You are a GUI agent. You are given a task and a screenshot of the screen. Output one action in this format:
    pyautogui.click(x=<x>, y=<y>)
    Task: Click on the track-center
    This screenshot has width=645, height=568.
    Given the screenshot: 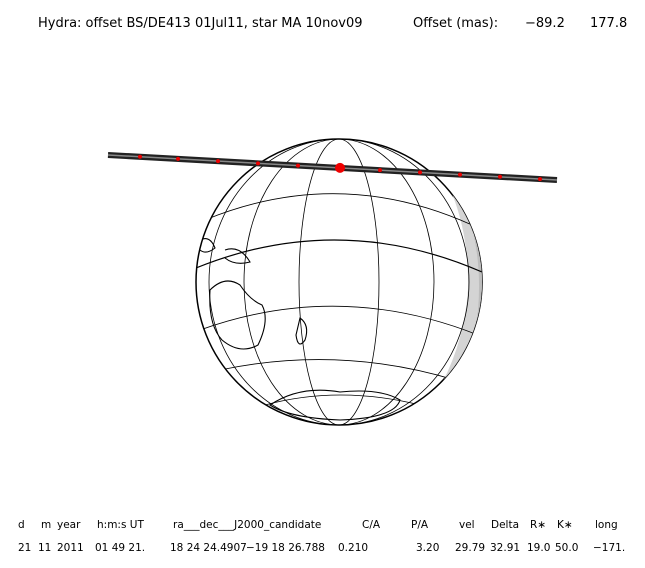 What is the action you would take?
    pyautogui.click(x=332, y=167)
    